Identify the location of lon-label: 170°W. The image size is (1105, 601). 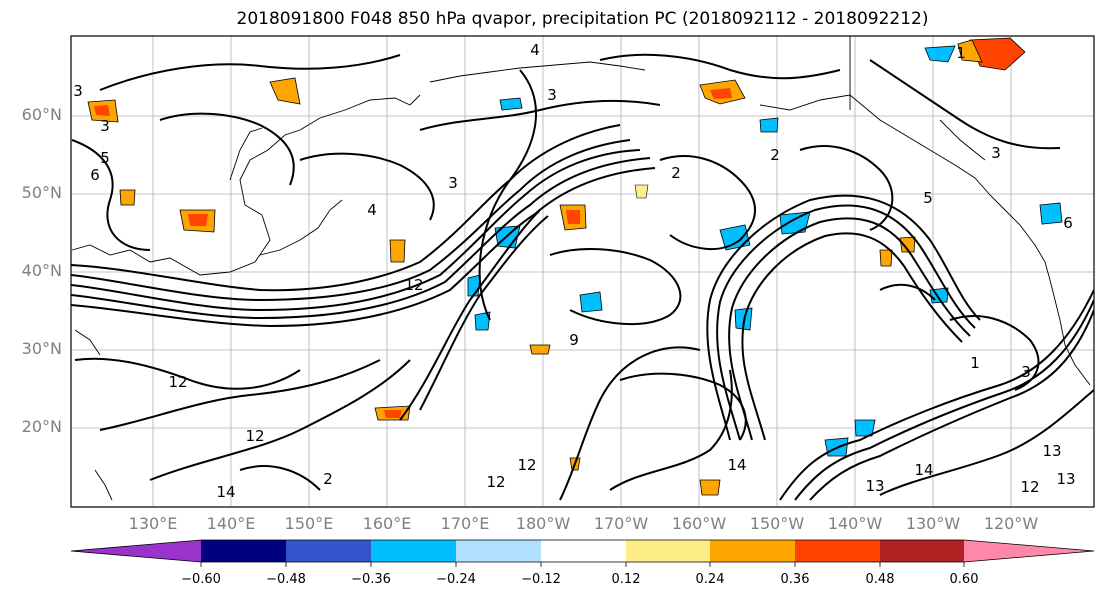
(621, 523).